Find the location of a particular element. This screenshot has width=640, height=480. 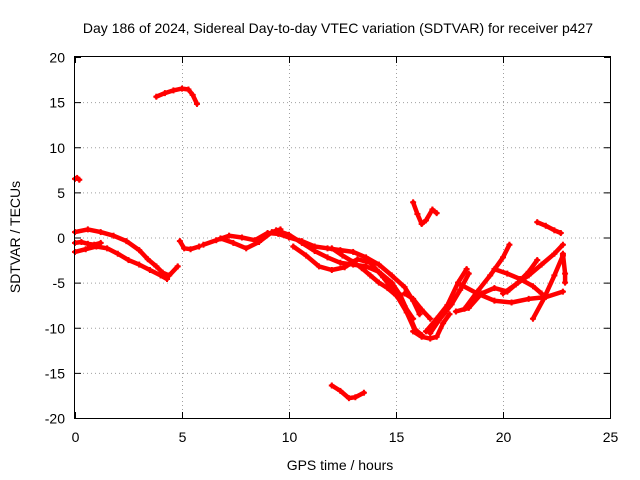

x-tick-label: 0 is located at coordinates (76, 437).